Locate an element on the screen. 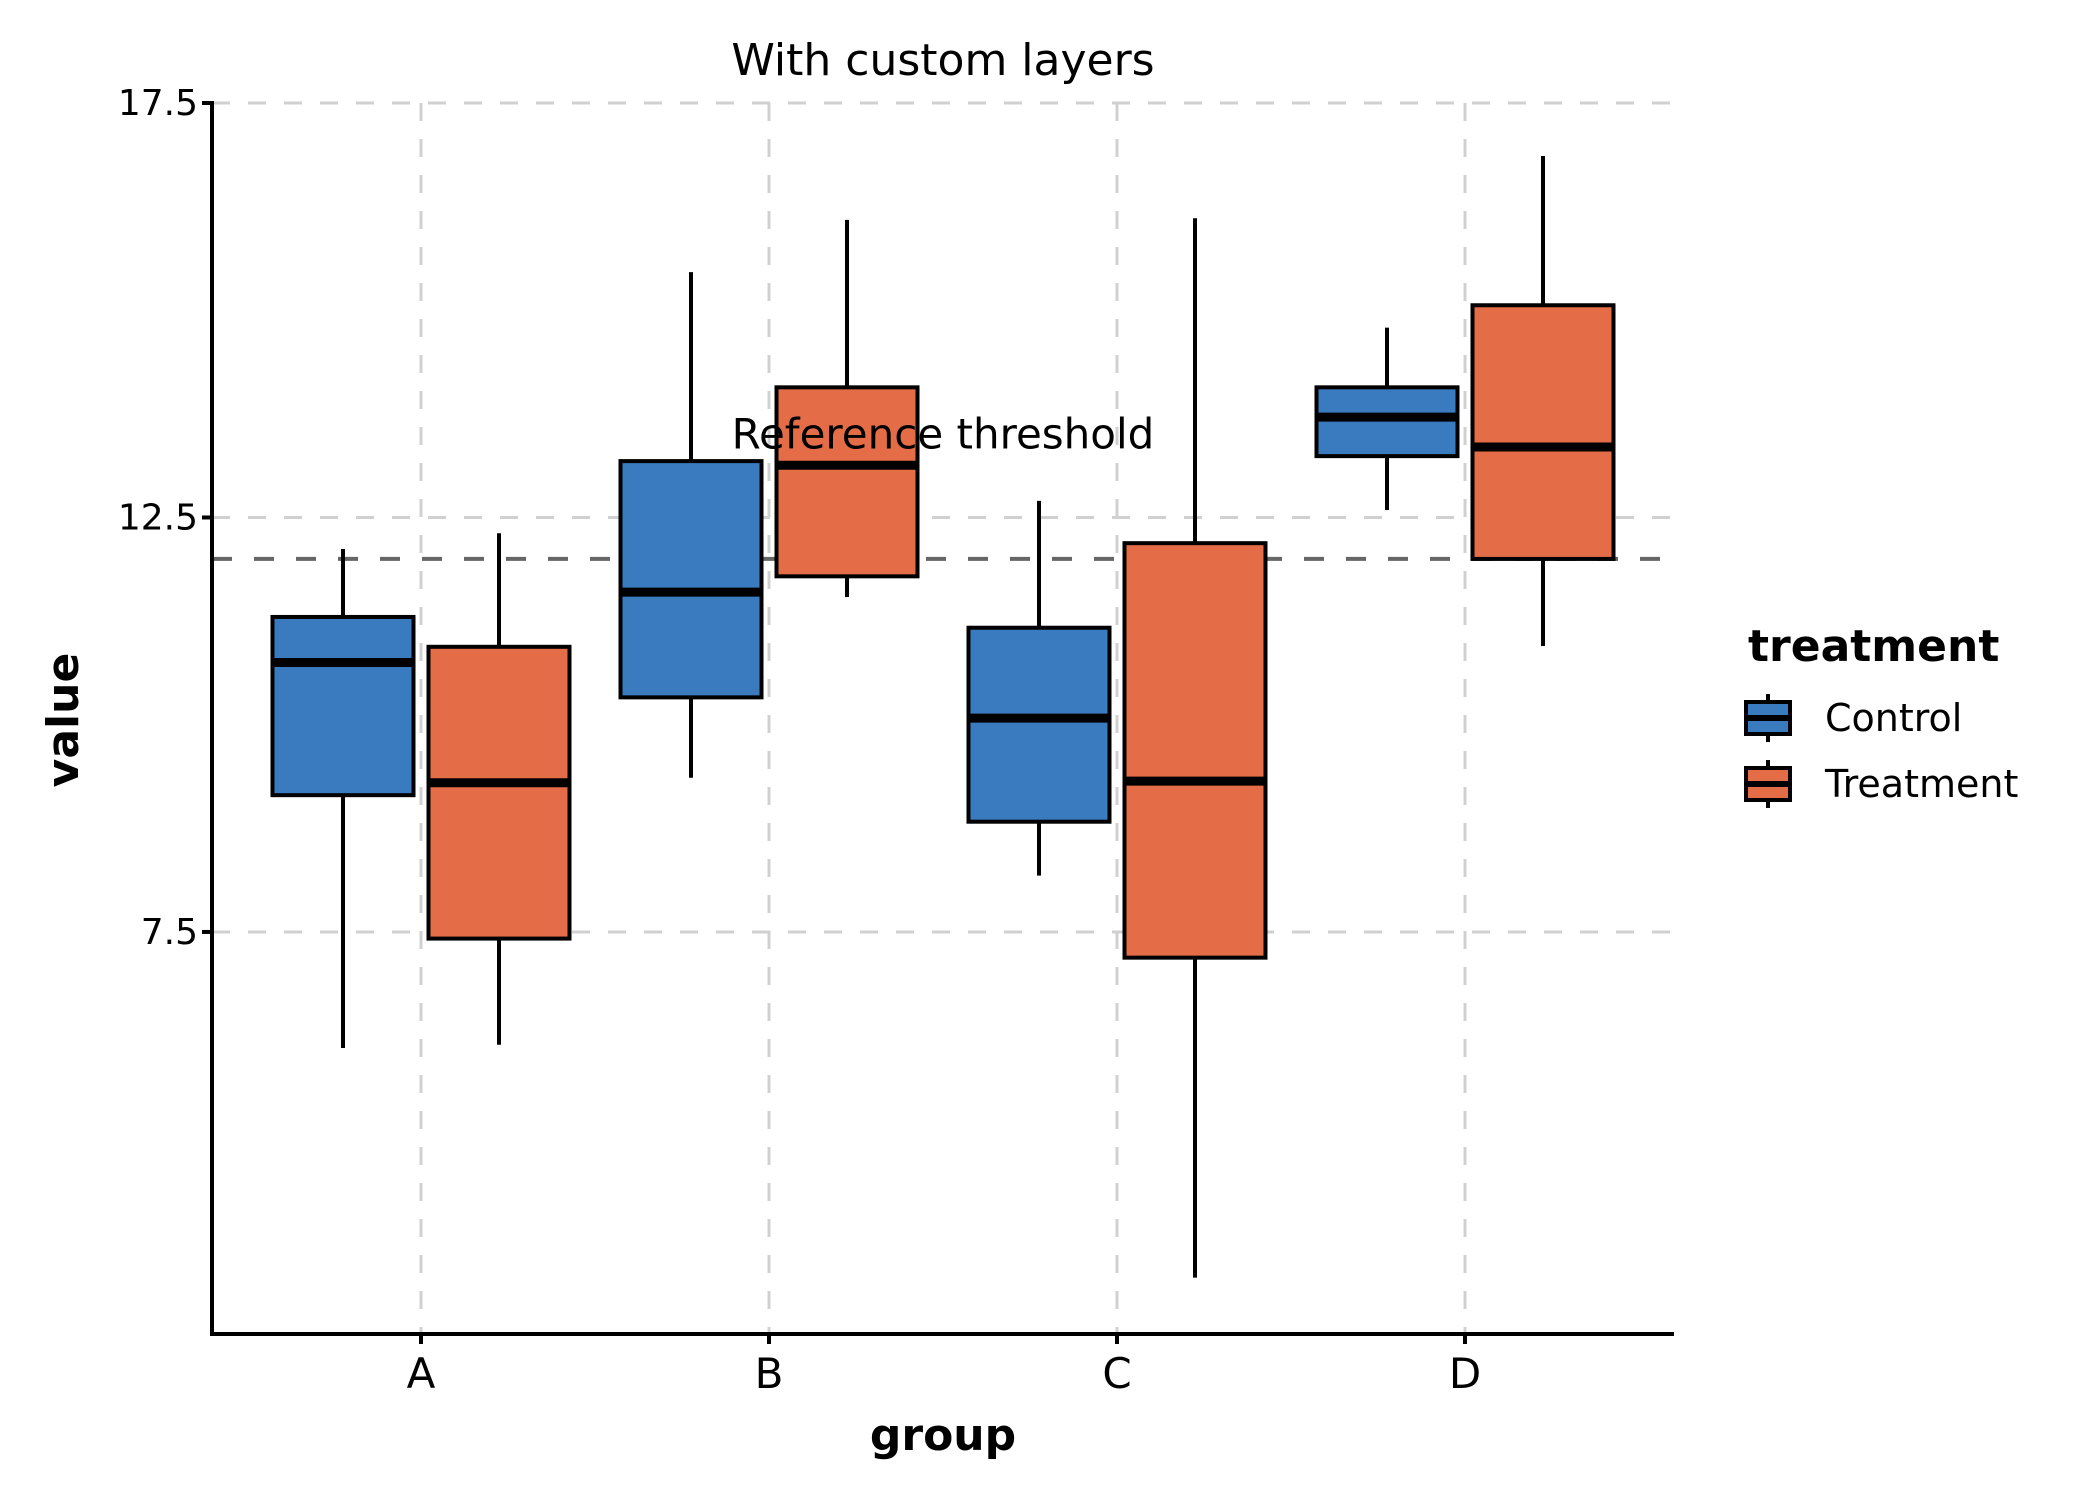 The height and width of the screenshot is (1500, 2100). box-treatment-A is located at coordinates (499, 789).